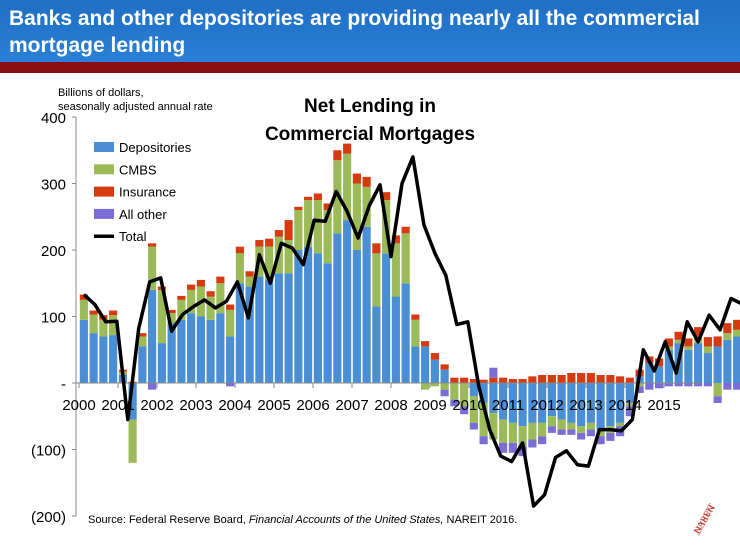  Describe the element at coordinates (351, 405) in the screenshot. I see `x-tick-label: 2007` at that location.